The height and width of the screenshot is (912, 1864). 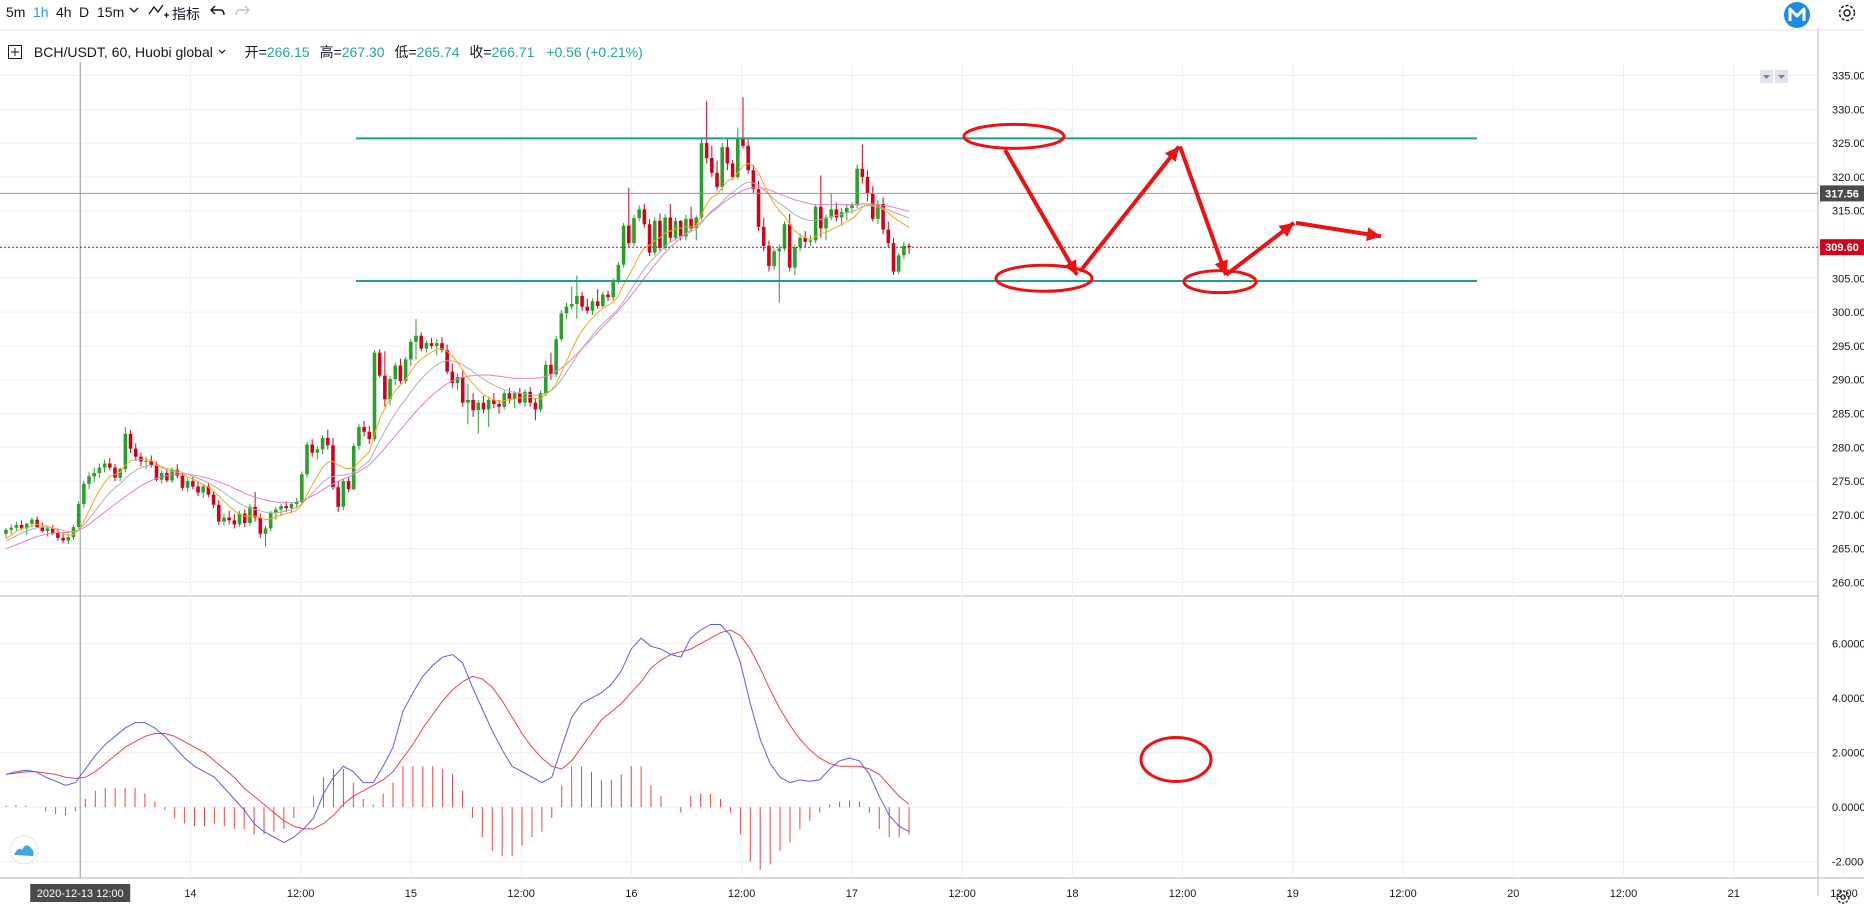 I want to click on arrow-up-2-head, so click(x=1286, y=229).